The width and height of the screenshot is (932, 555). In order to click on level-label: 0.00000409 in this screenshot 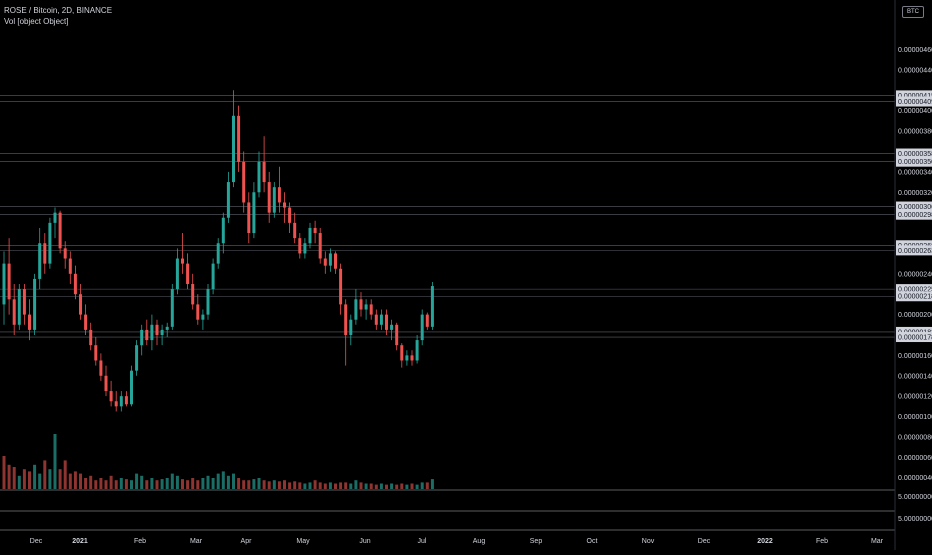, I will do `click(915, 102)`.